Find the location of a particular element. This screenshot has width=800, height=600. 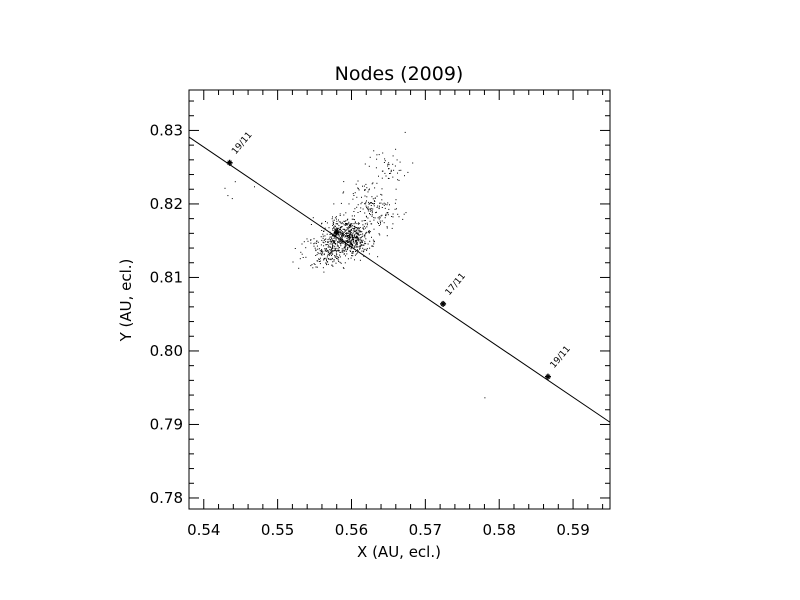

x-tick-label: 0.59 is located at coordinates (572, 530).